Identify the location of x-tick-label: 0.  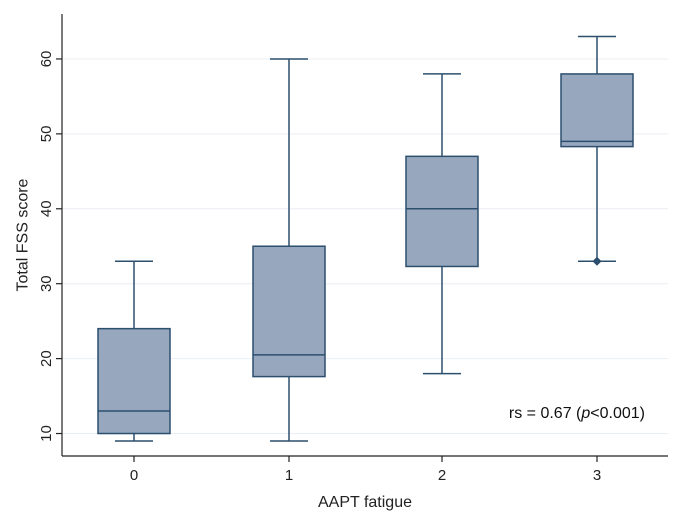
(134, 475).